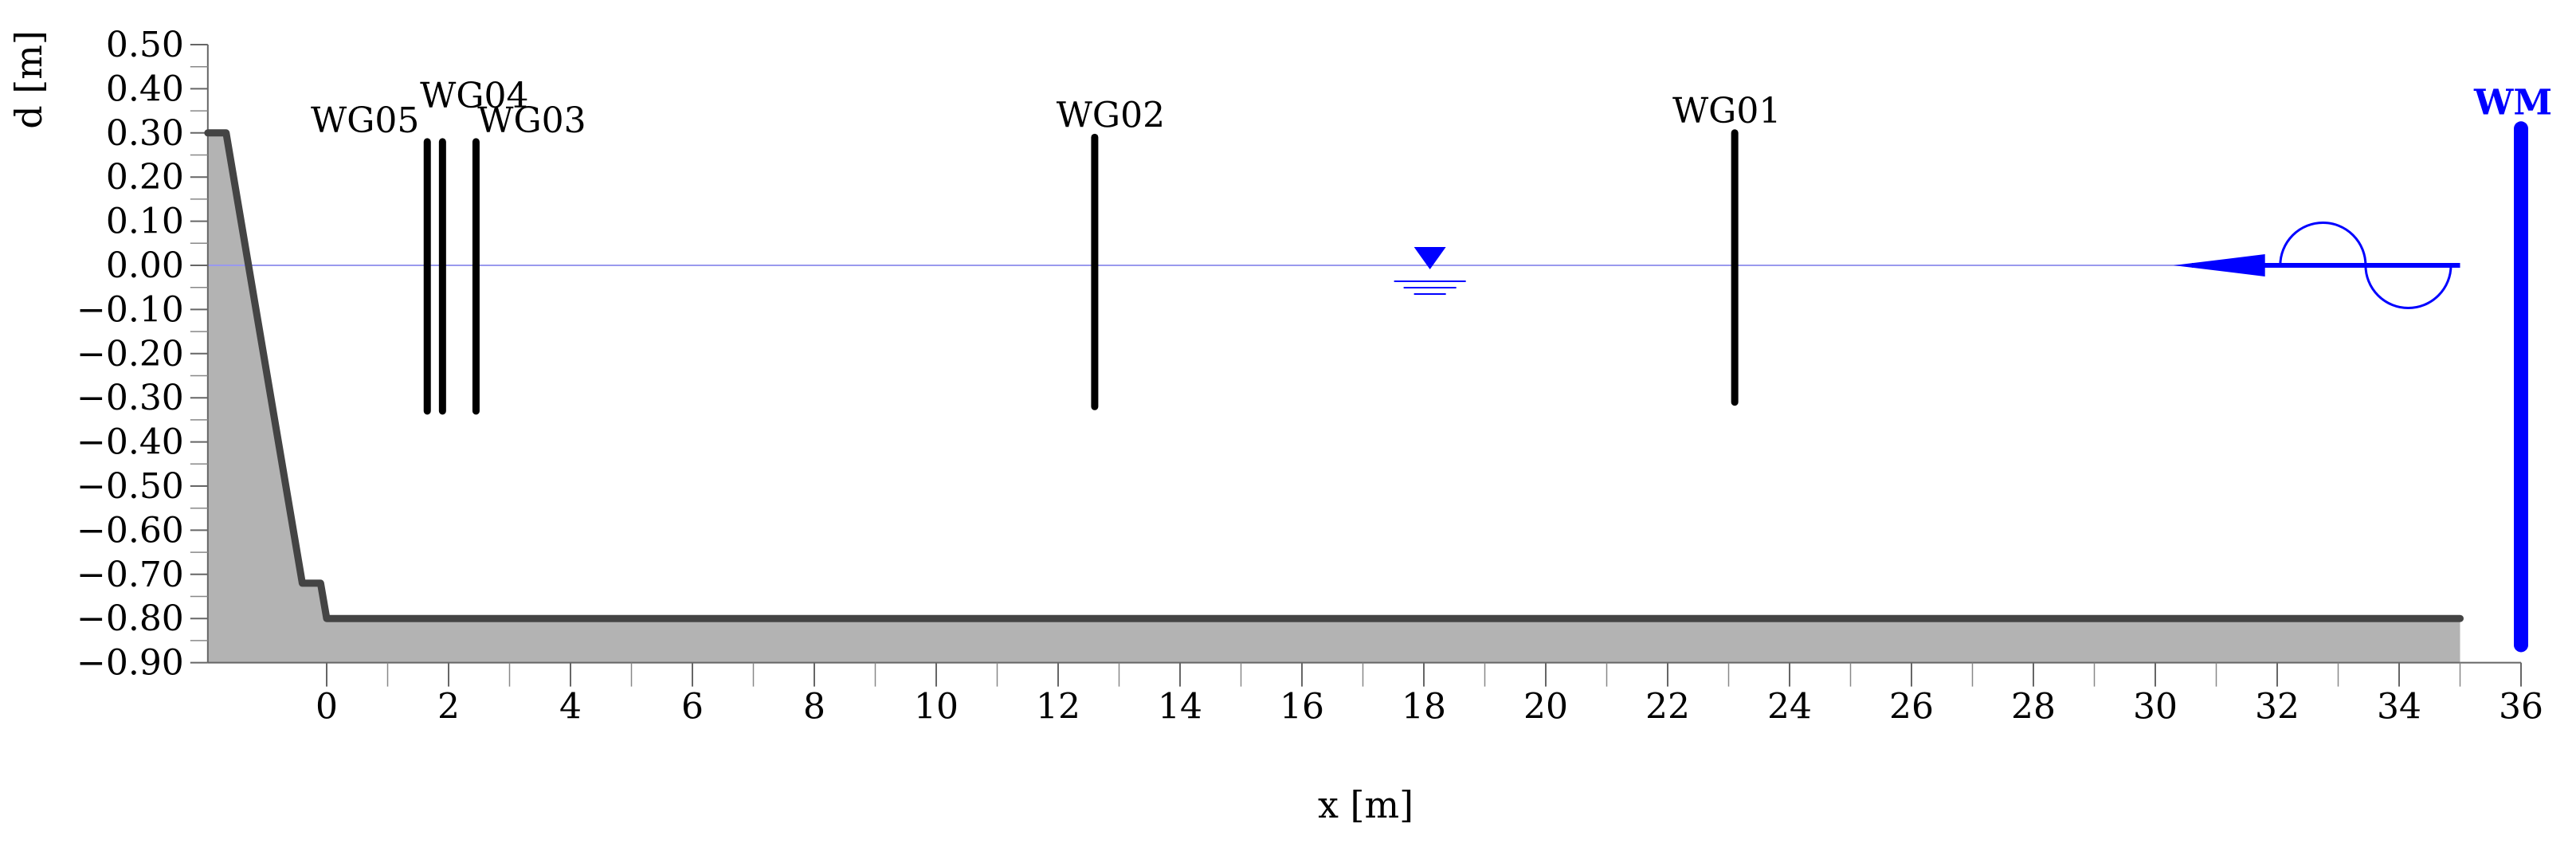 This screenshot has width=2576, height=855. I want to click on x-tick-label: 20, so click(1546, 707).